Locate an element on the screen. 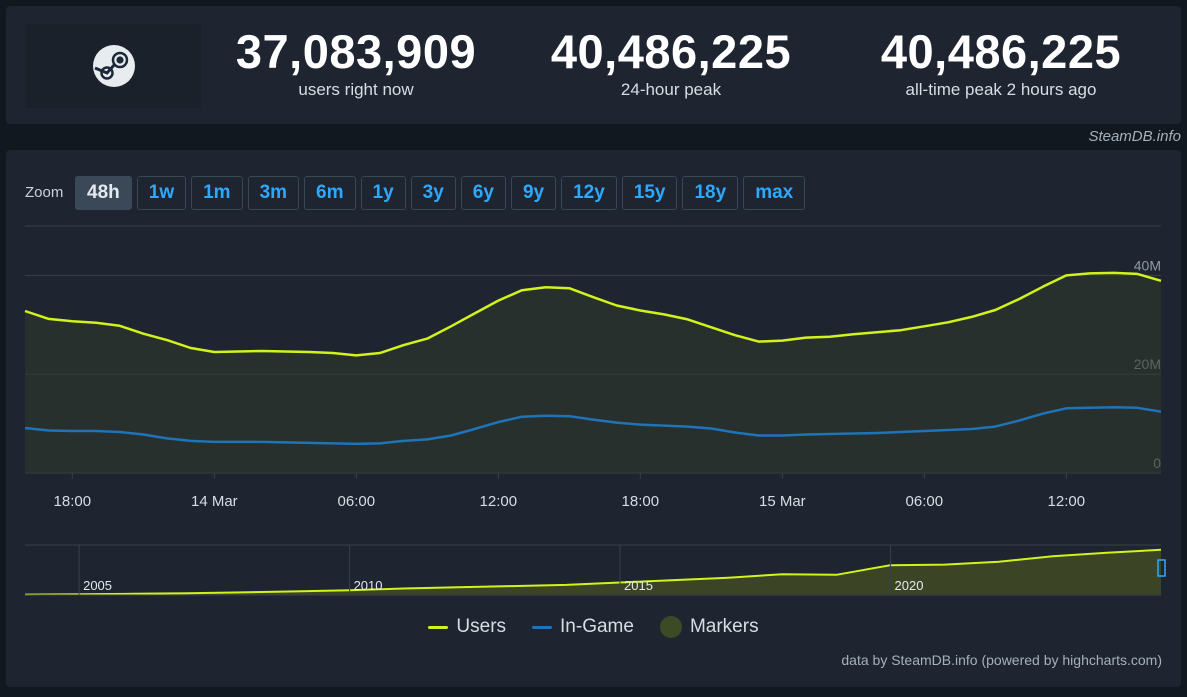  steamdb-credit-link: SteamDB.info is located at coordinates (1134, 136).